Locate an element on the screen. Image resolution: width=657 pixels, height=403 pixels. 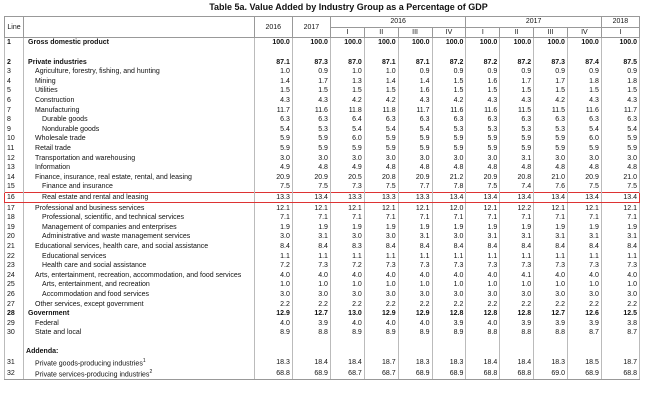
row-label: Manufacturing is located at coordinates (139, 110).